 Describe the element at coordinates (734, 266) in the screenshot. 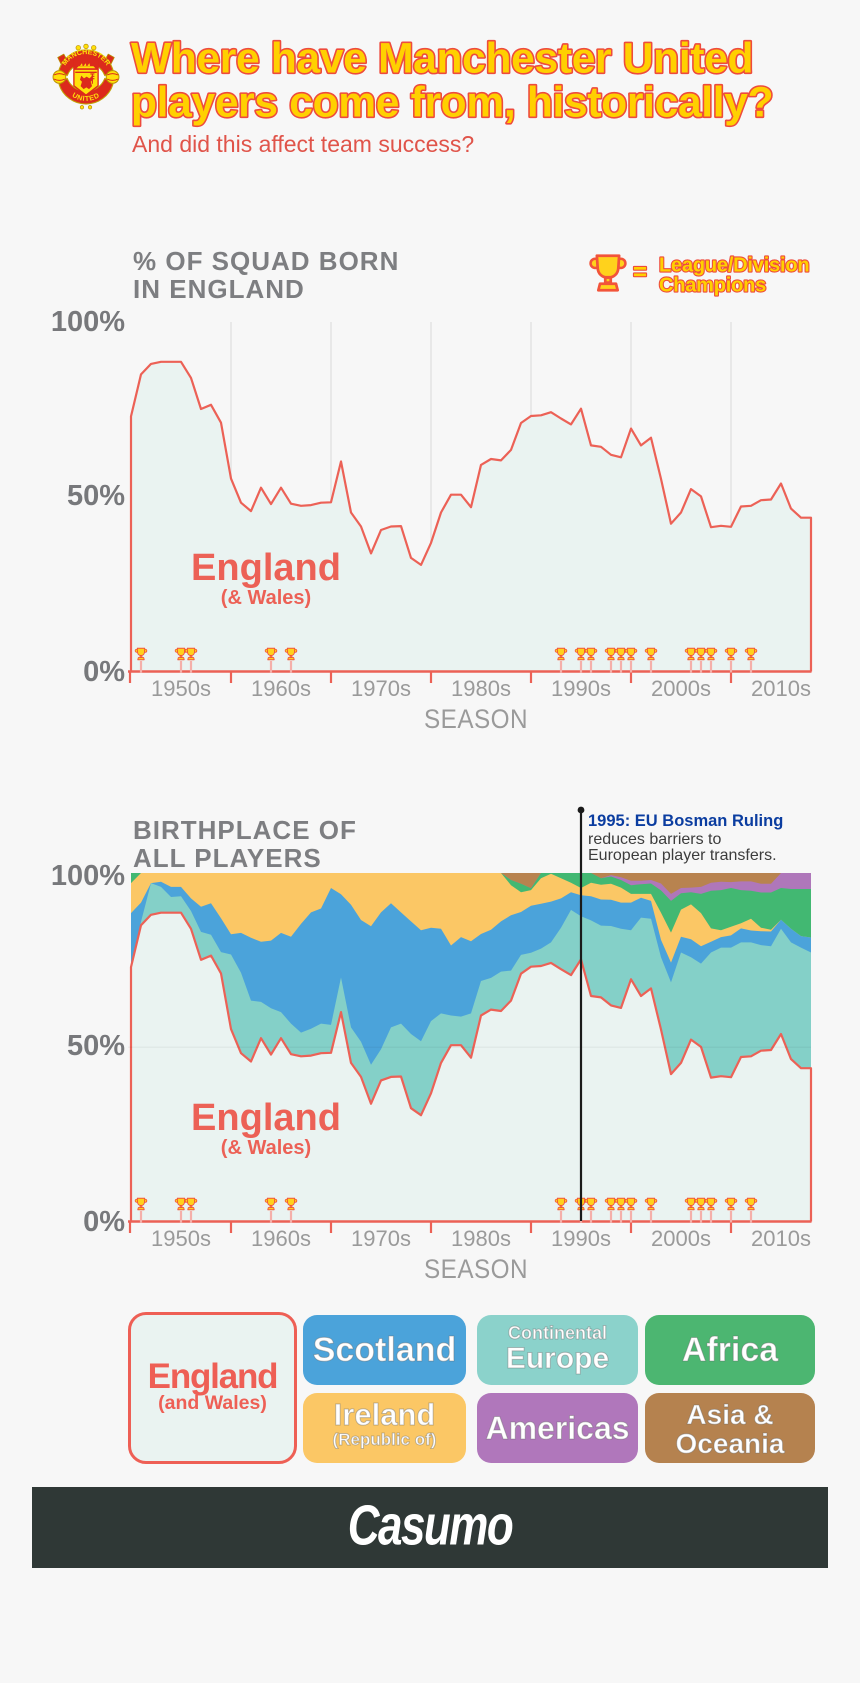

I see `svg-text: League/Division` at that location.